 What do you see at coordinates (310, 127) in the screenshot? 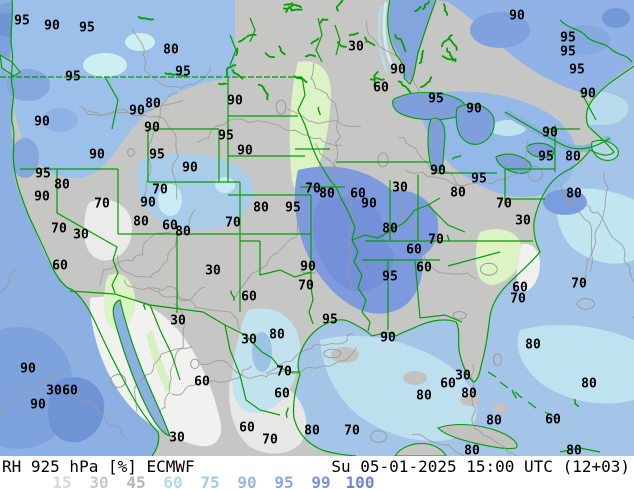
I see `dry-green-midwest` at bounding box center [310, 127].